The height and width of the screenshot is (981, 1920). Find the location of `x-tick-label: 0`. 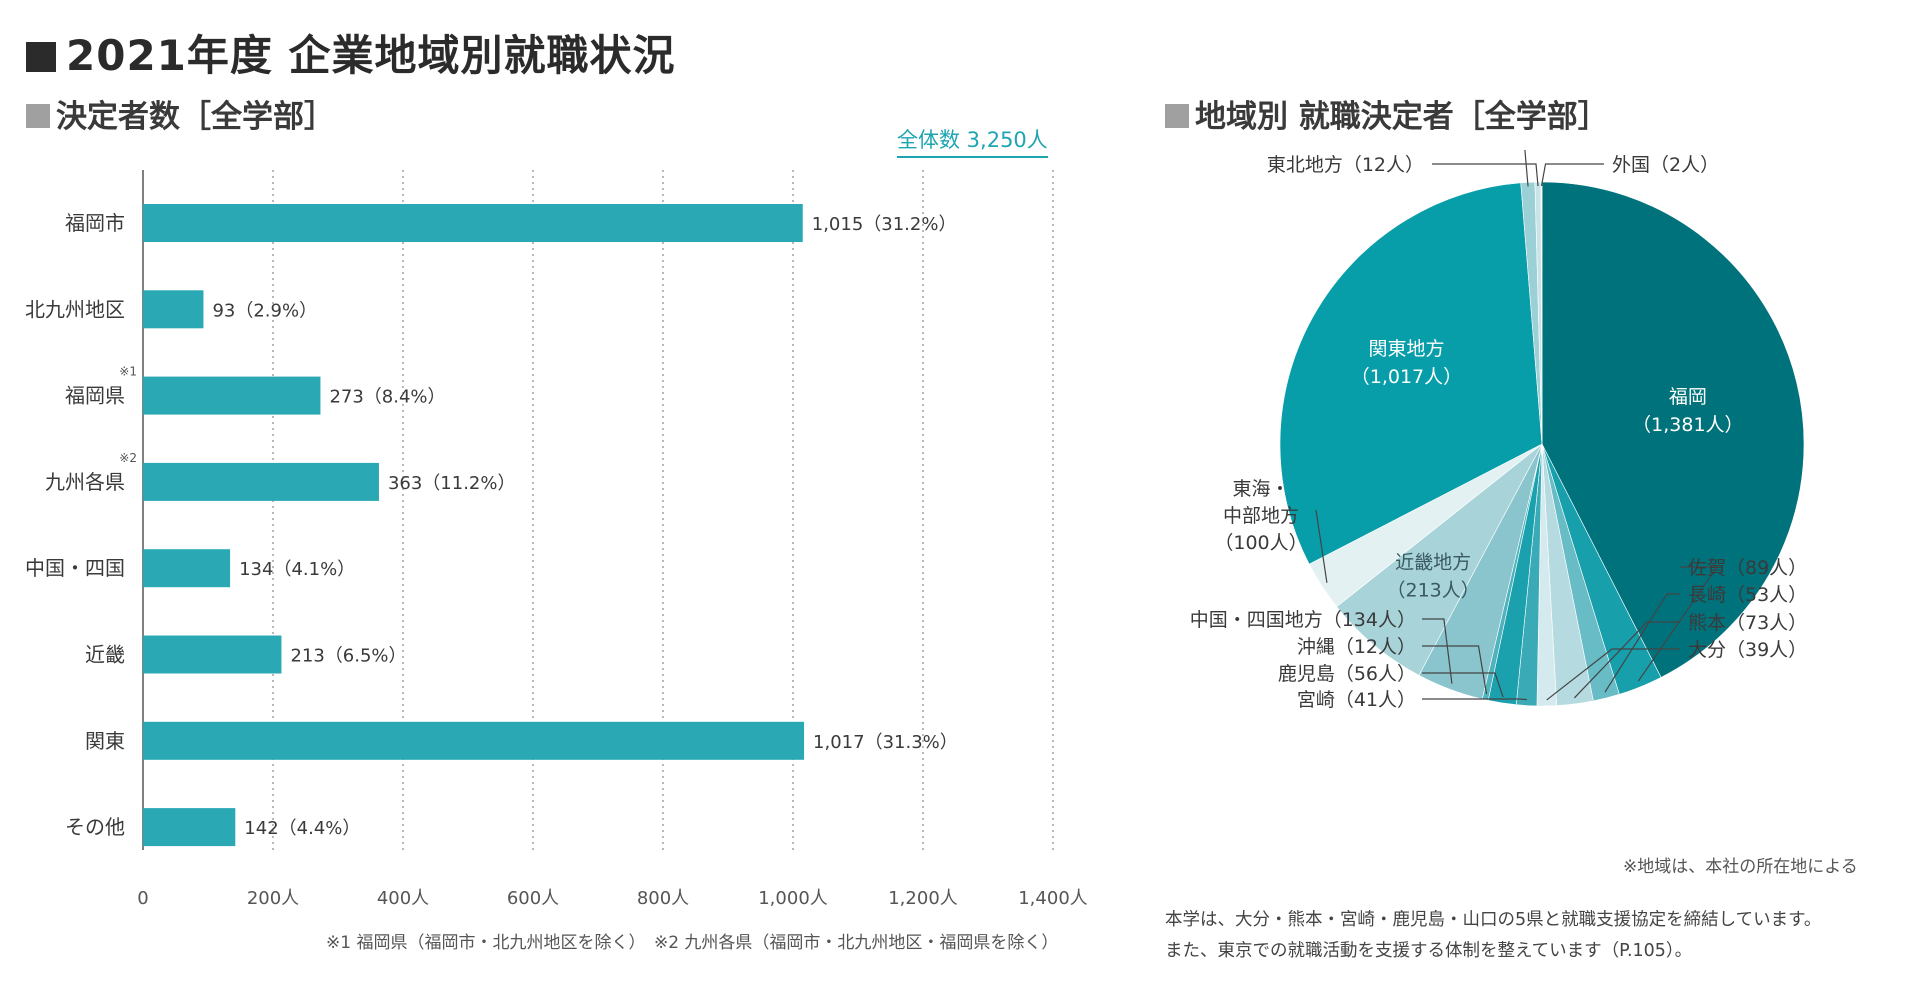

x-tick-label: 0 is located at coordinates (142, 898).